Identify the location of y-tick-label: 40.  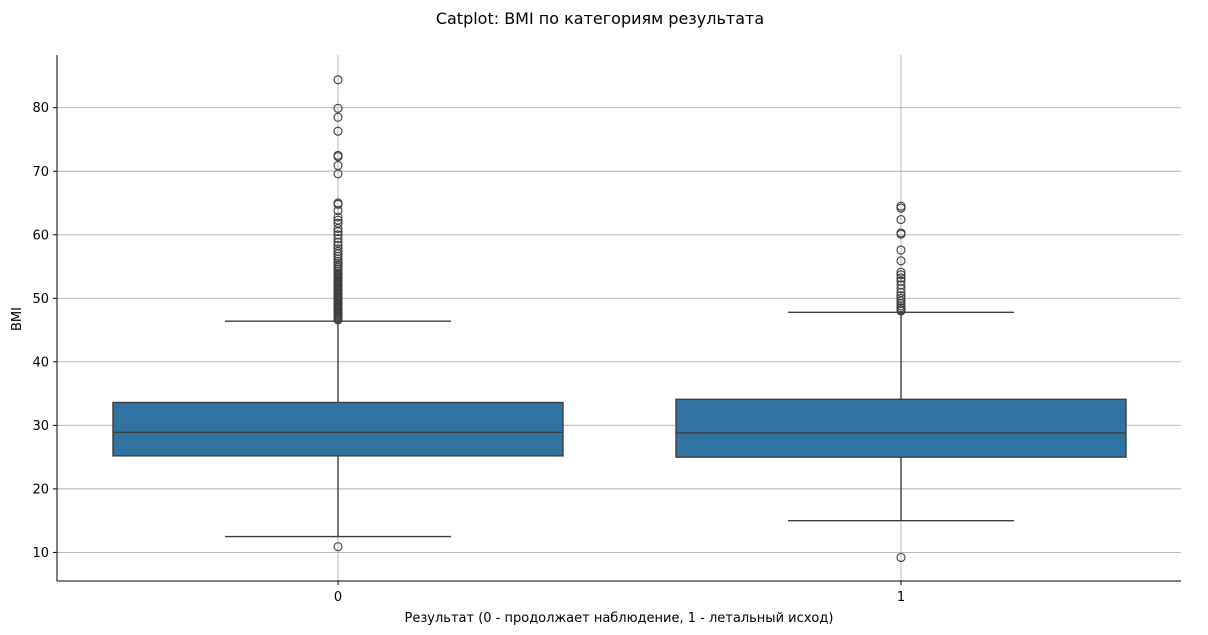
(40, 362).